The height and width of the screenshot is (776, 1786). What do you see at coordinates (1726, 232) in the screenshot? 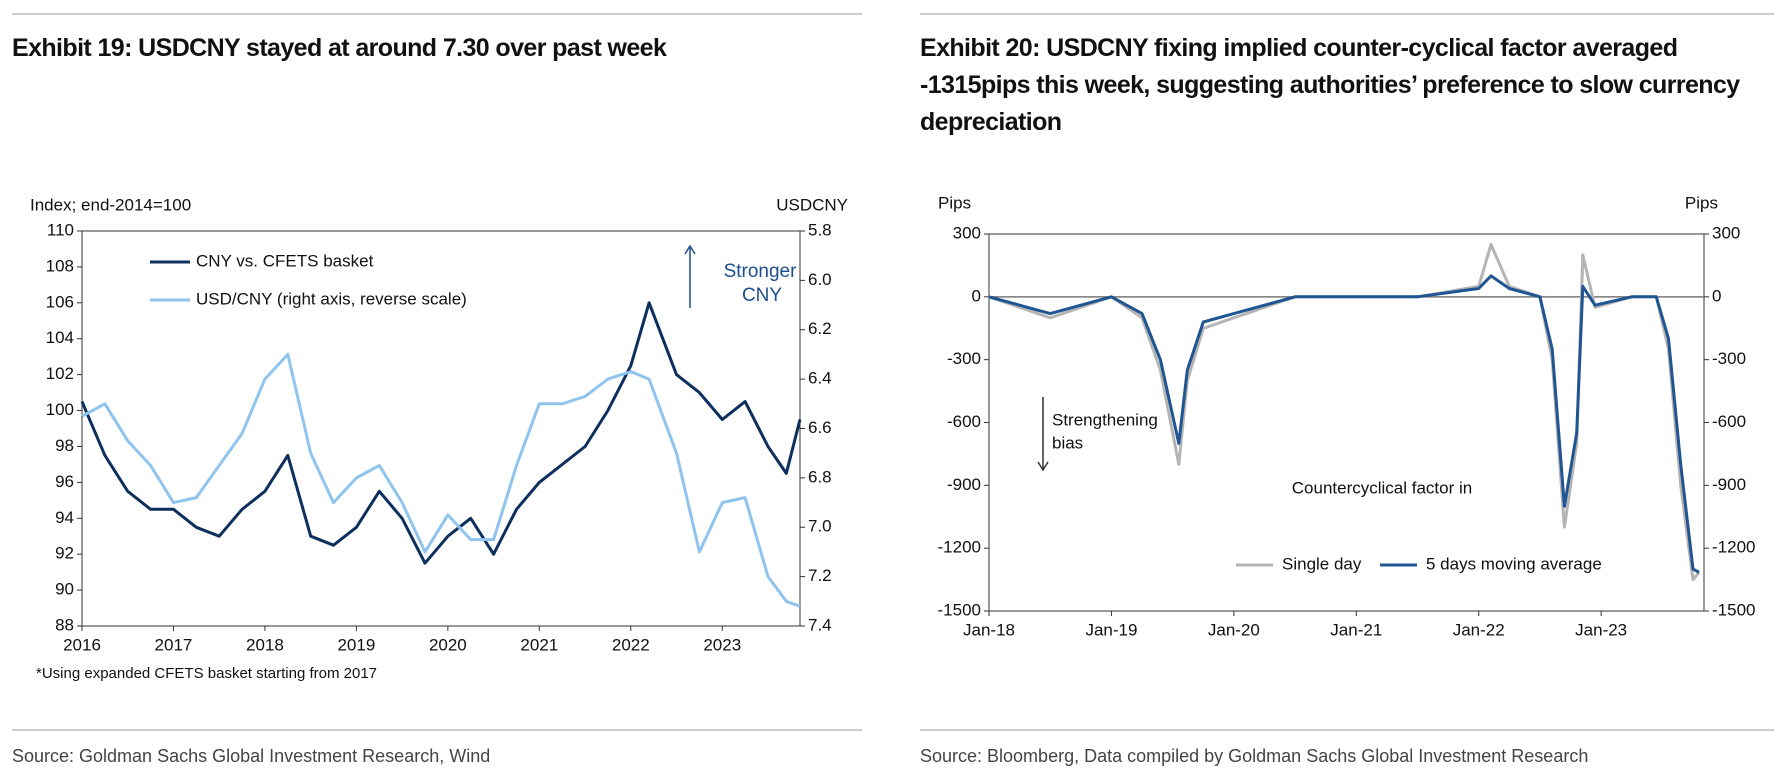
I see `y2-tick-label: 300` at bounding box center [1726, 232].